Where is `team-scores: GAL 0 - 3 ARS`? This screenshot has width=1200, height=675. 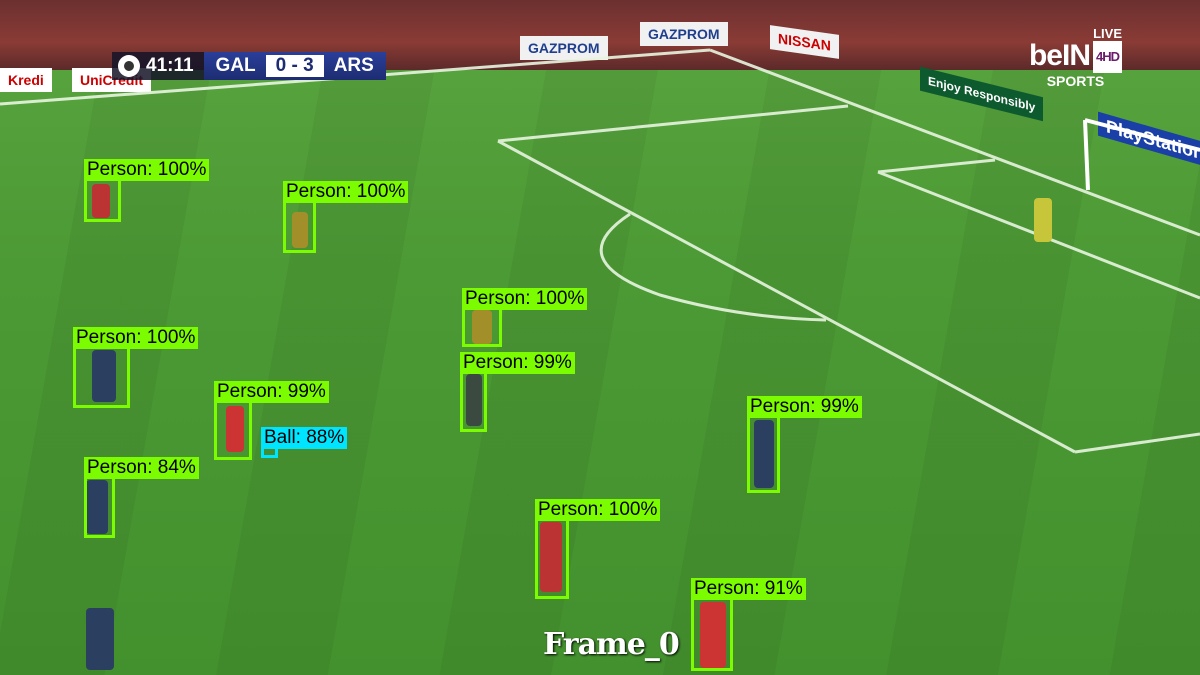 team-scores: GAL 0 - 3 ARS is located at coordinates (294, 66).